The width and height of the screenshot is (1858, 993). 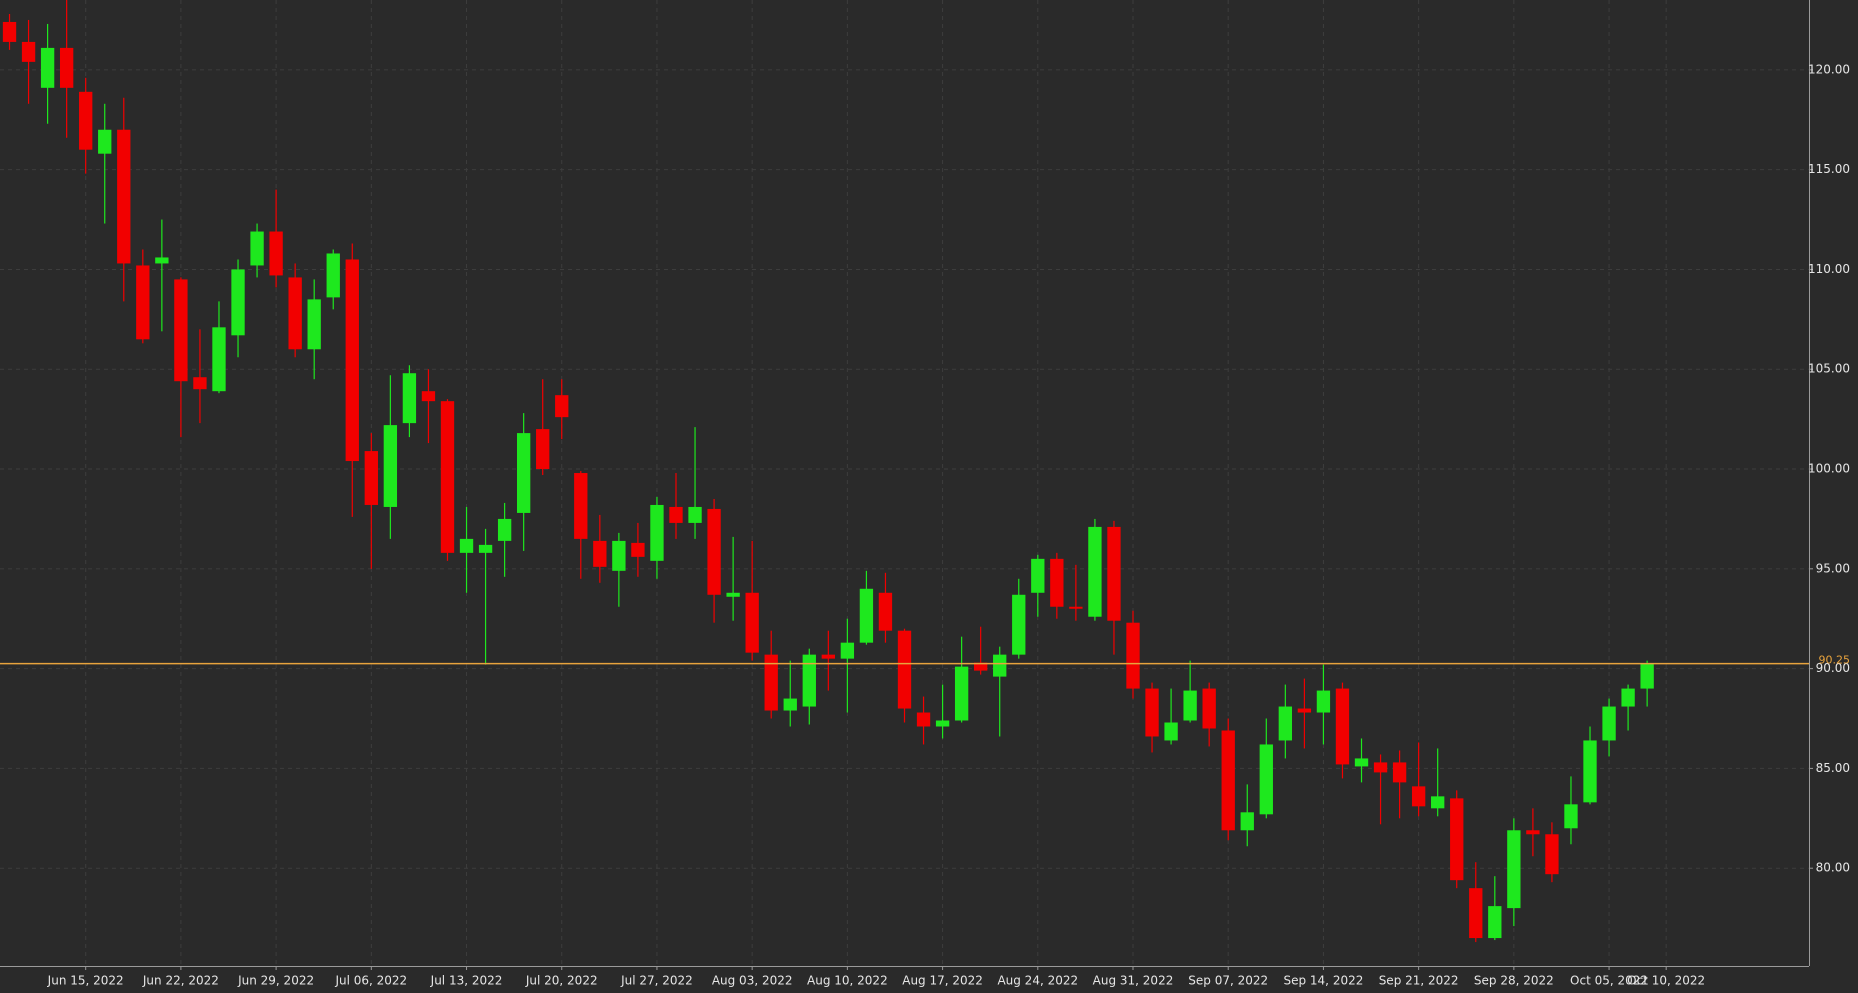 What do you see at coordinates (847, 981) in the screenshot?
I see `x-tick-label: Aug 10, 2022` at bounding box center [847, 981].